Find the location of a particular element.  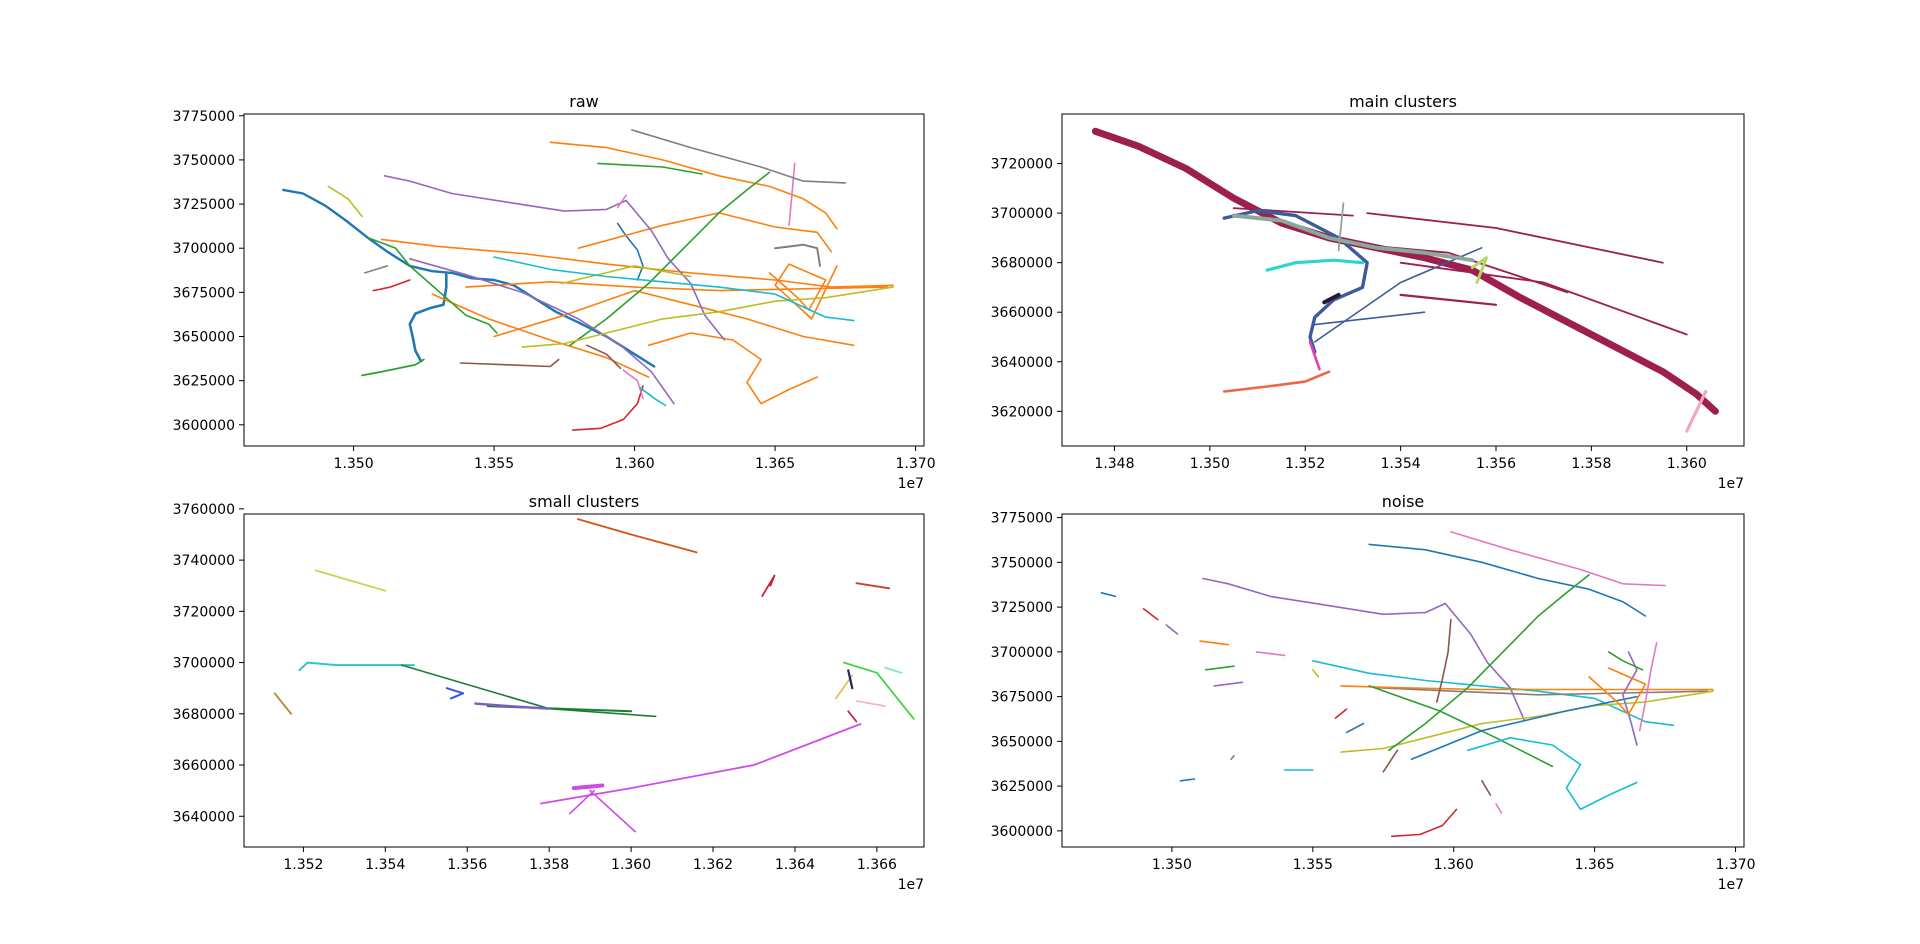

y-tick-label: 3650000 is located at coordinates (1022, 742).